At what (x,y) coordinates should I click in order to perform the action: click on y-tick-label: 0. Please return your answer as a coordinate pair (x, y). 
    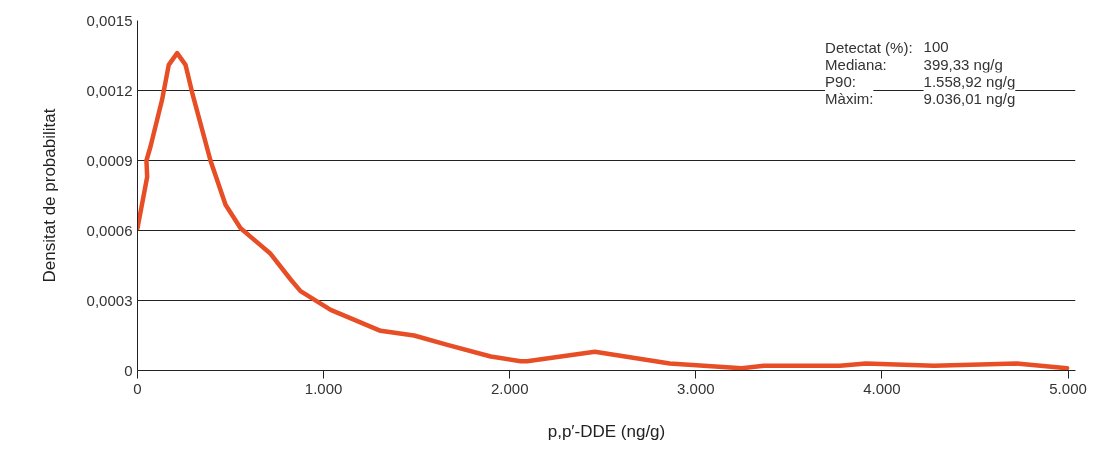
    Looking at the image, I should click on (128, 370).